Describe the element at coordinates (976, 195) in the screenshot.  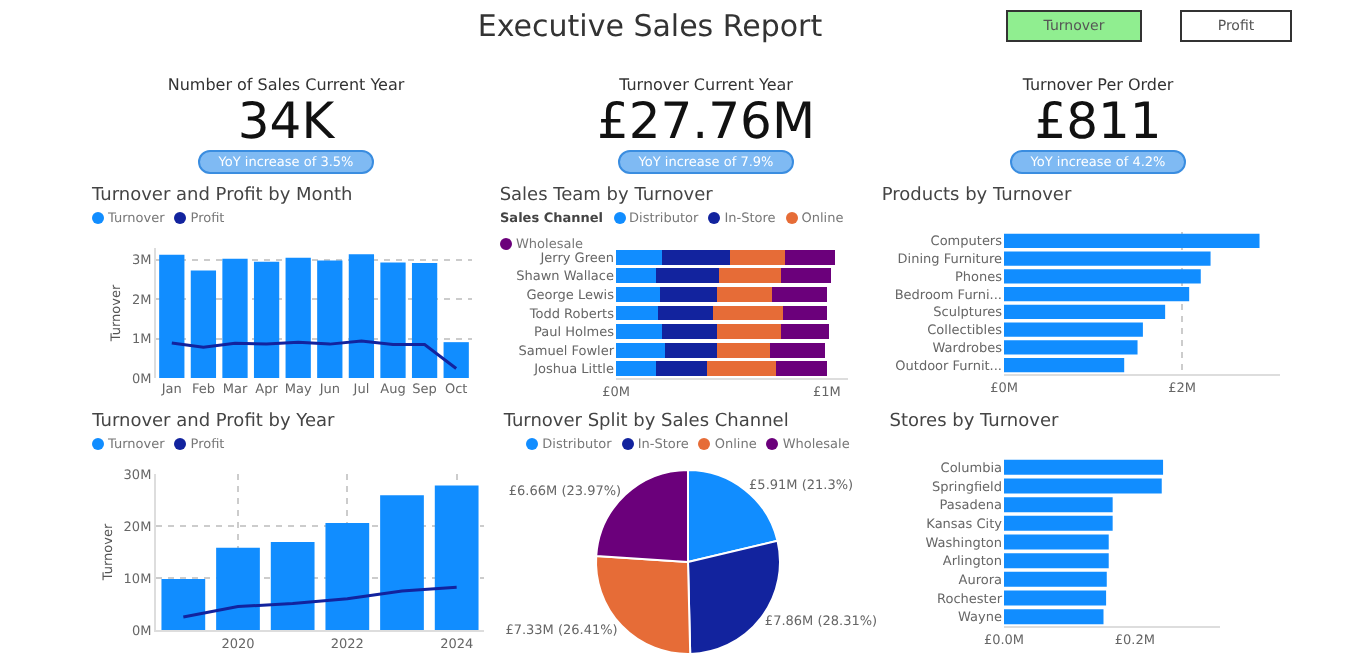
I see `chart-title: Products by Turnover` at that location.